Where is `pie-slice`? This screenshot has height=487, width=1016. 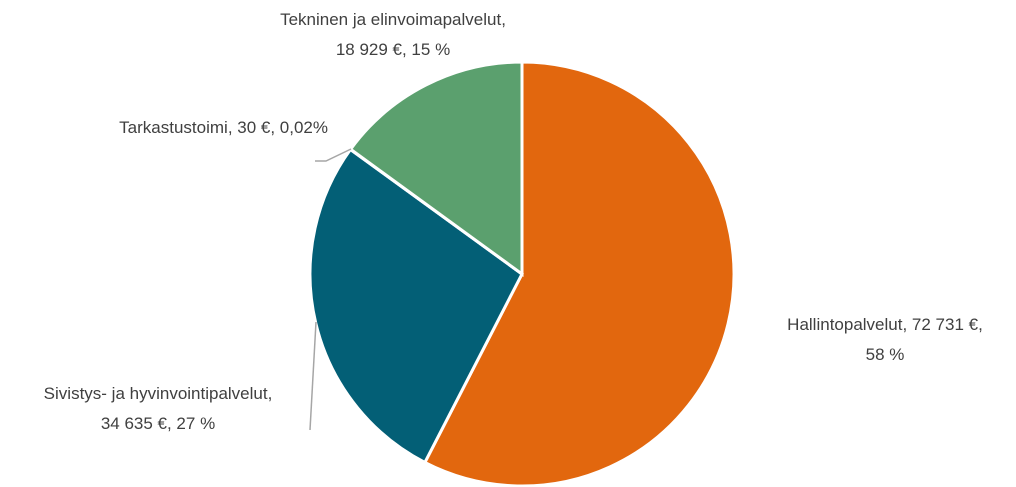
pie-slice is located at coordinates (436, 168).